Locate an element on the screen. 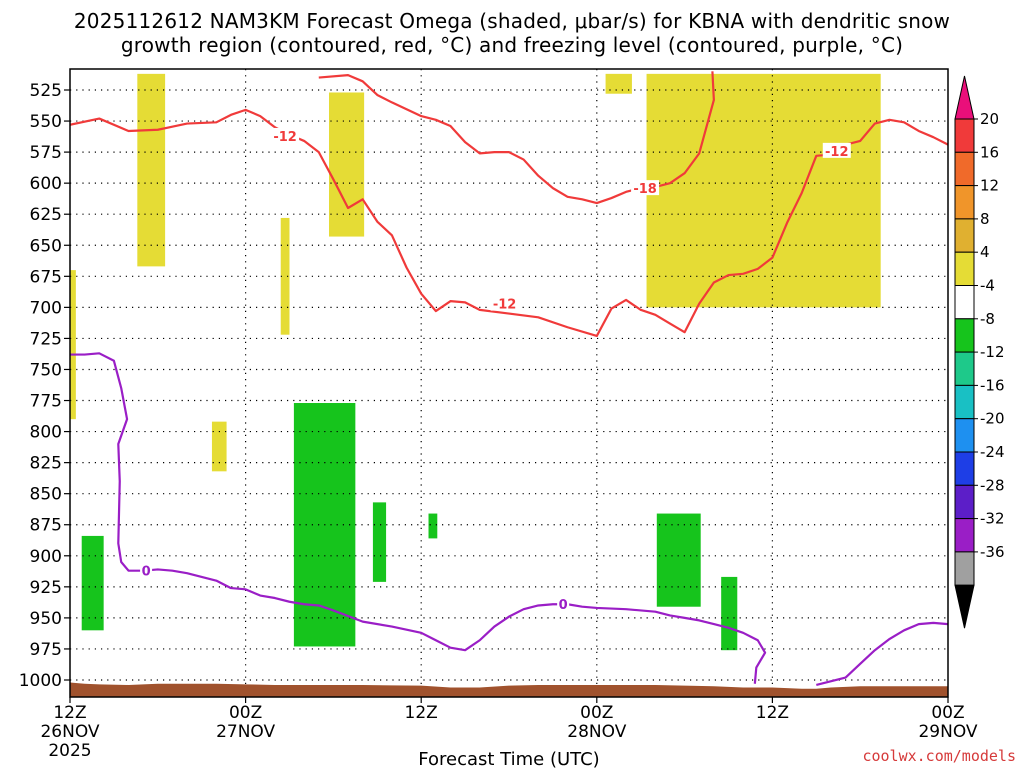 This screenshot has height=768, width=1024. colorbar: 20 16 12 8 4 -4 -8 -12 -16 -20 -24 -28 -32 -36 is located at coordinates (979, 352).